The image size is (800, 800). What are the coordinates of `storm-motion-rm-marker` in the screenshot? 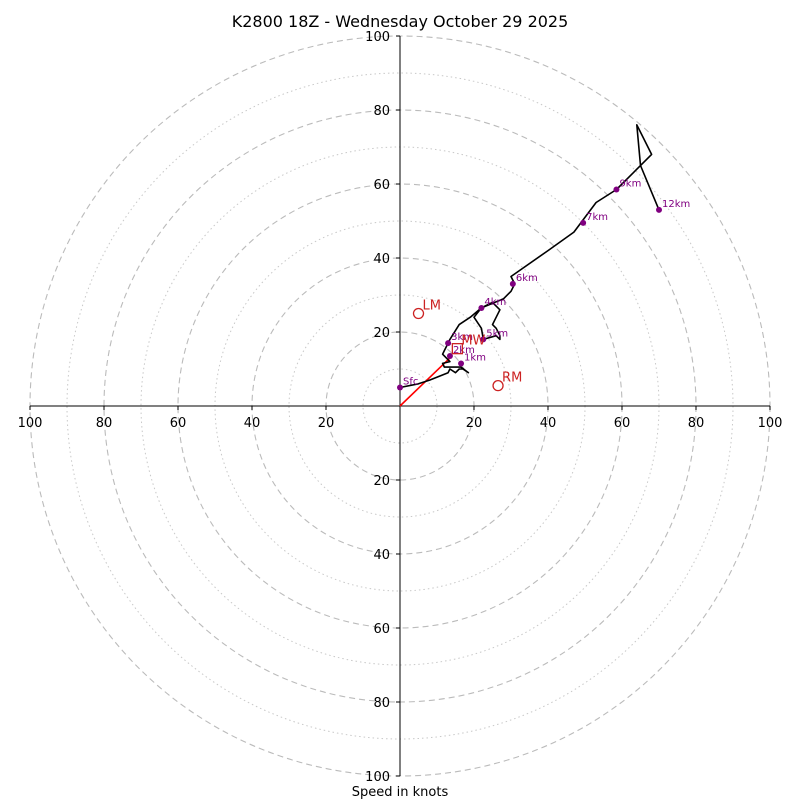 It's located at (498, 385).